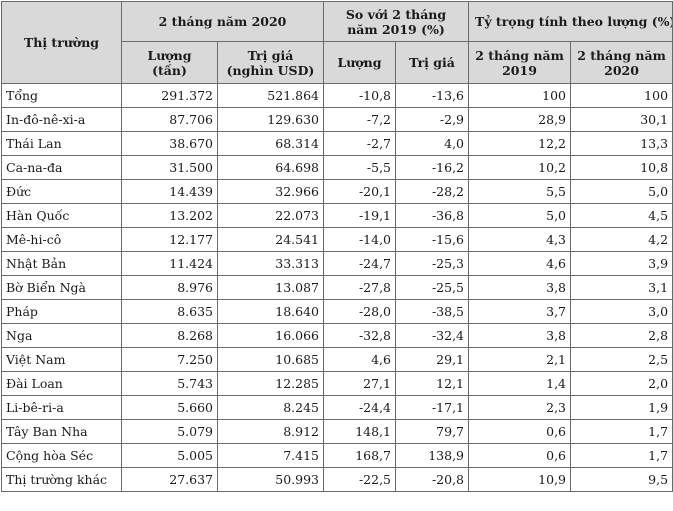 Image resolution: width=673 pixels, height=511 pixels. Describe the element at coordinates (432, 143) in the screenshot. I see `cmp-value-cell: 4,0` at that location.